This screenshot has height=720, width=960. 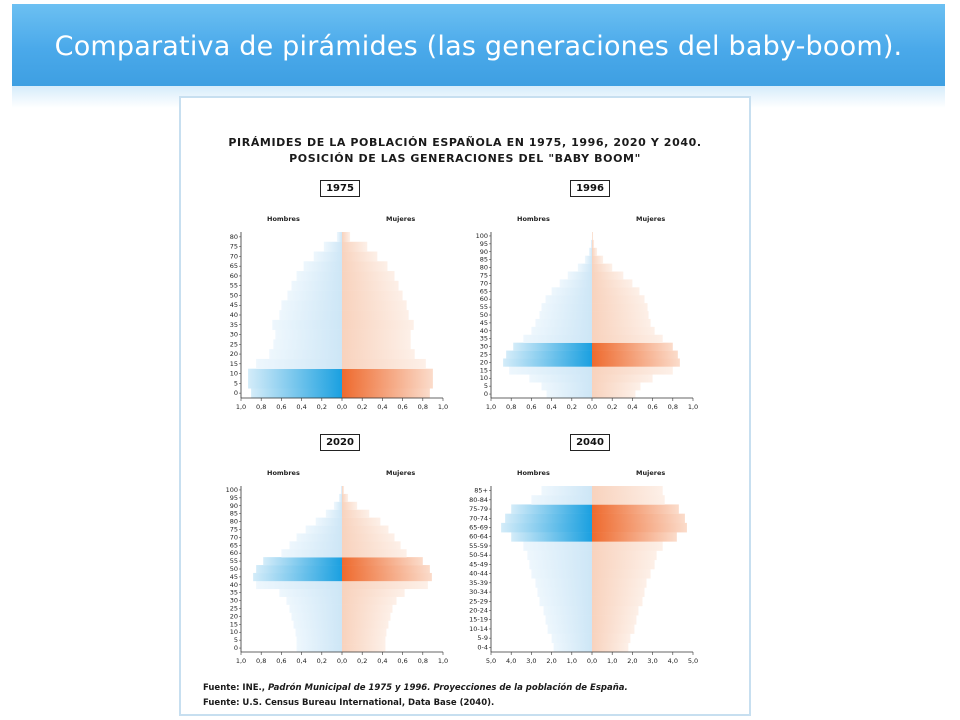 I want to click on age-tick-label: 15, so click(x=234, y=364).